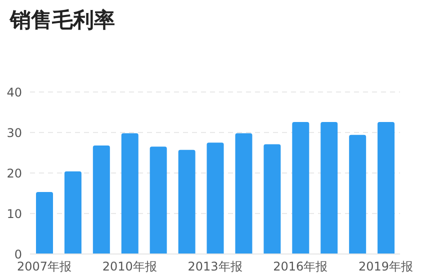  I want to click on x-tick-label: 2007年报, so click(44, 267).